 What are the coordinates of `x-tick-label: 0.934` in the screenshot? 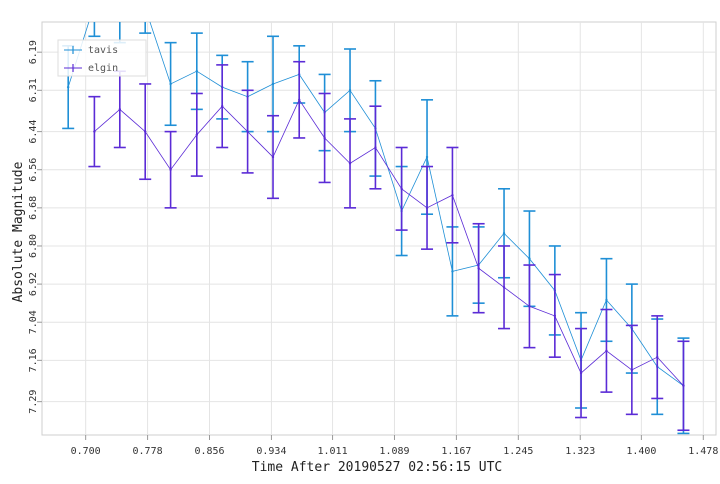 It's located at (271, 451).